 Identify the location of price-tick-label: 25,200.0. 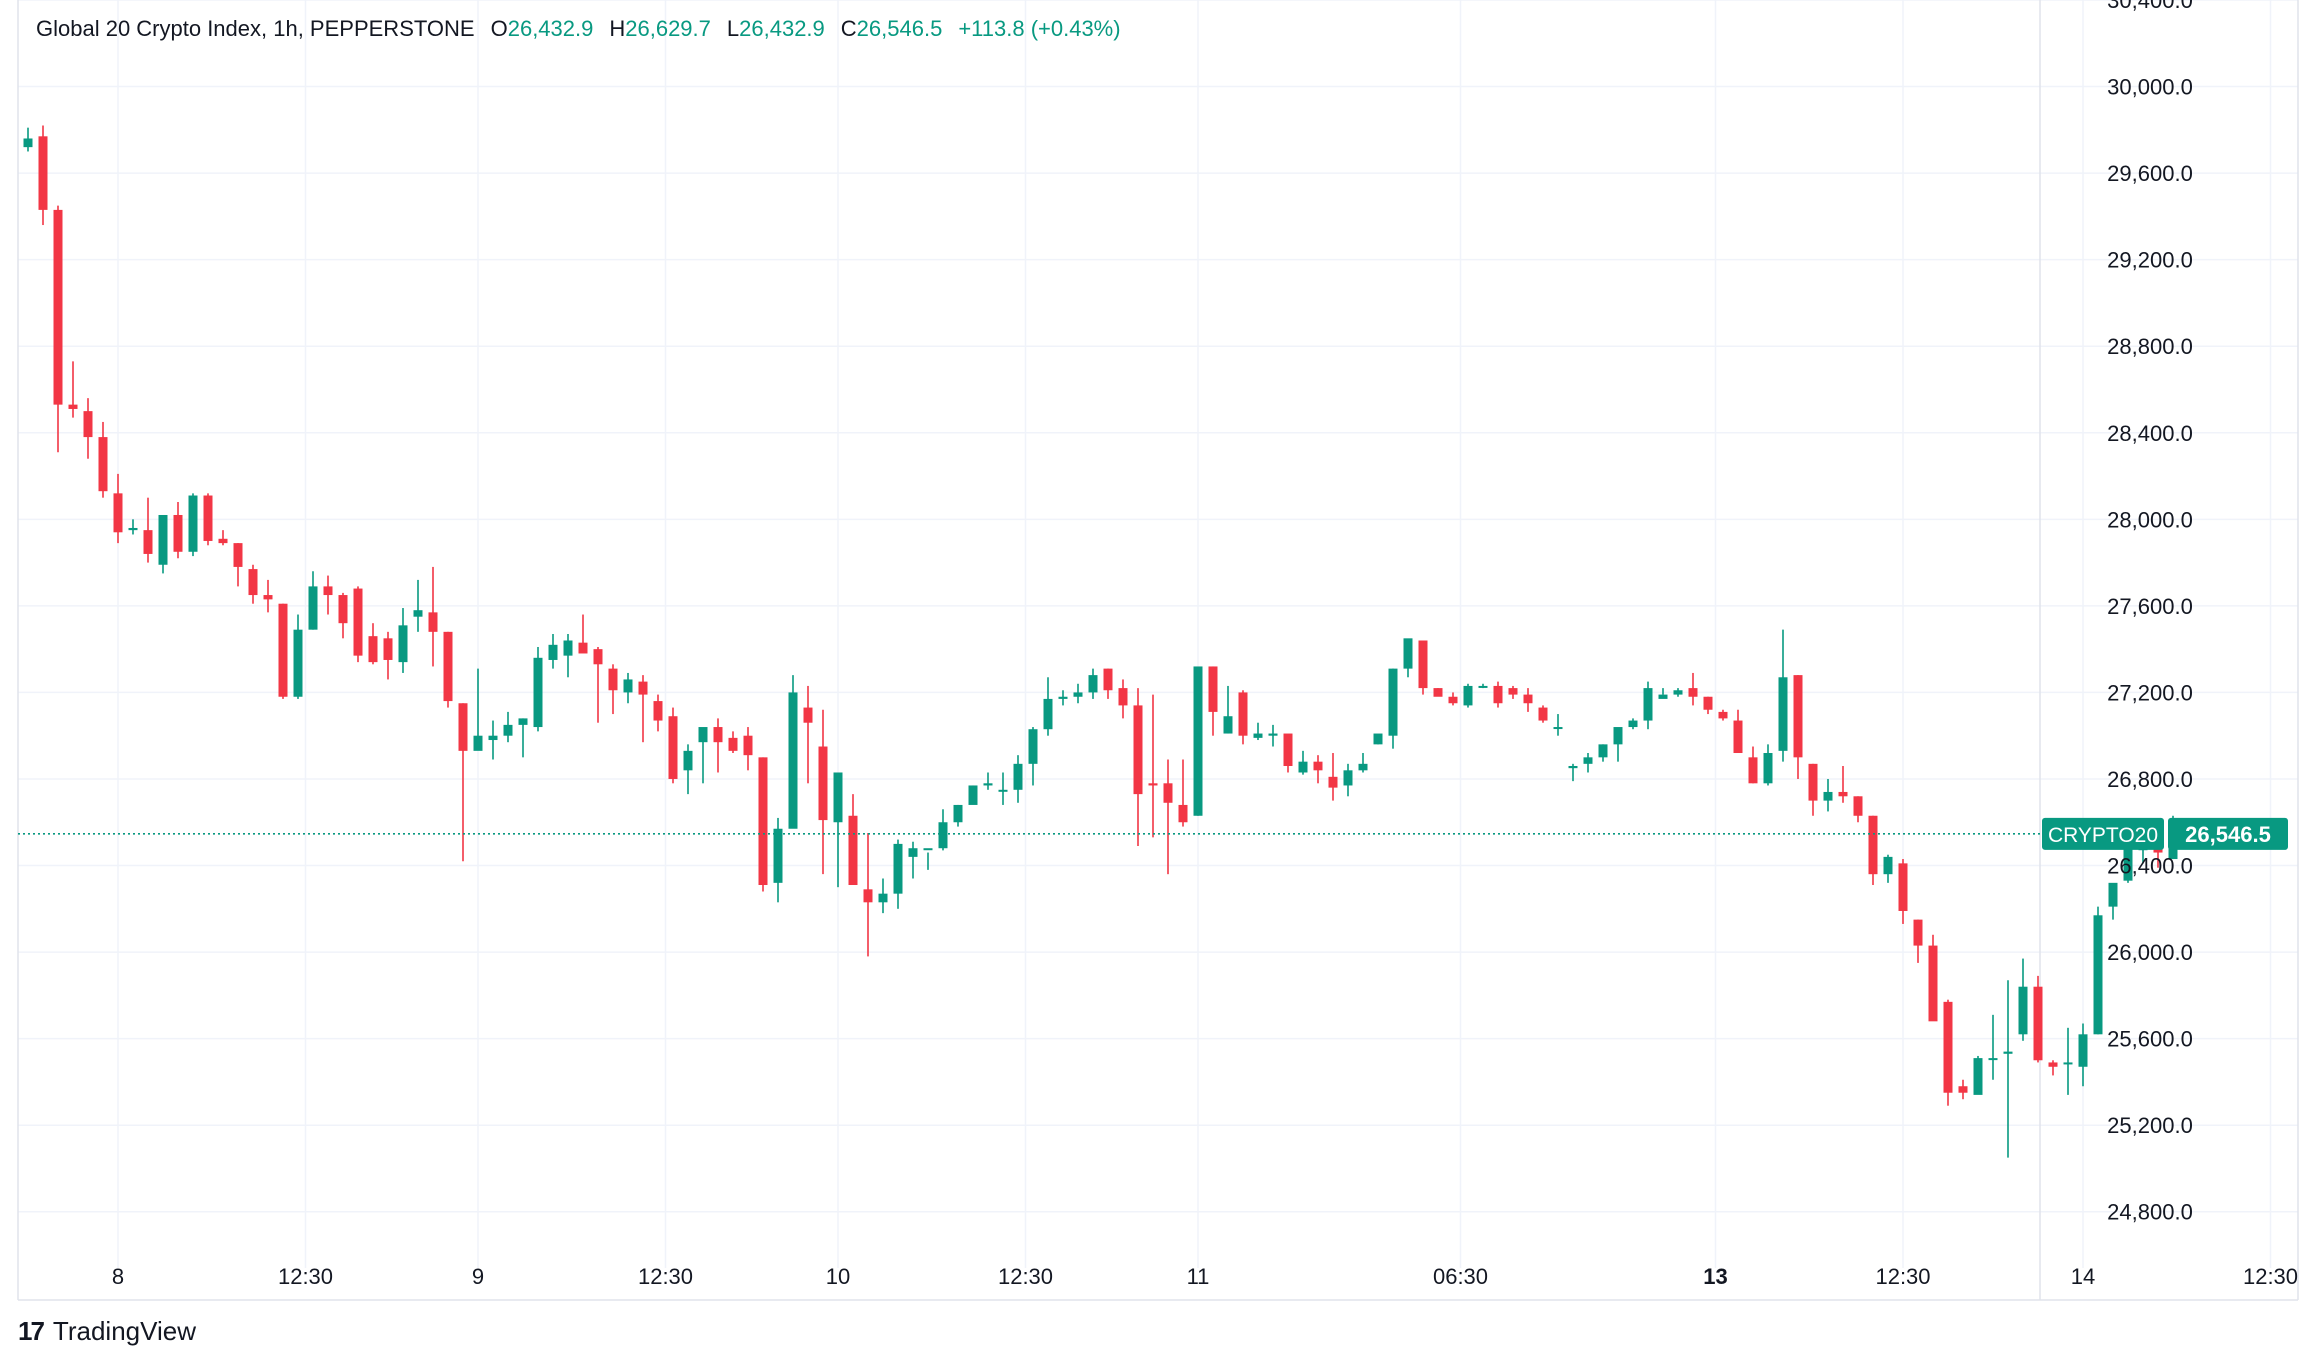
(2150, 1125).